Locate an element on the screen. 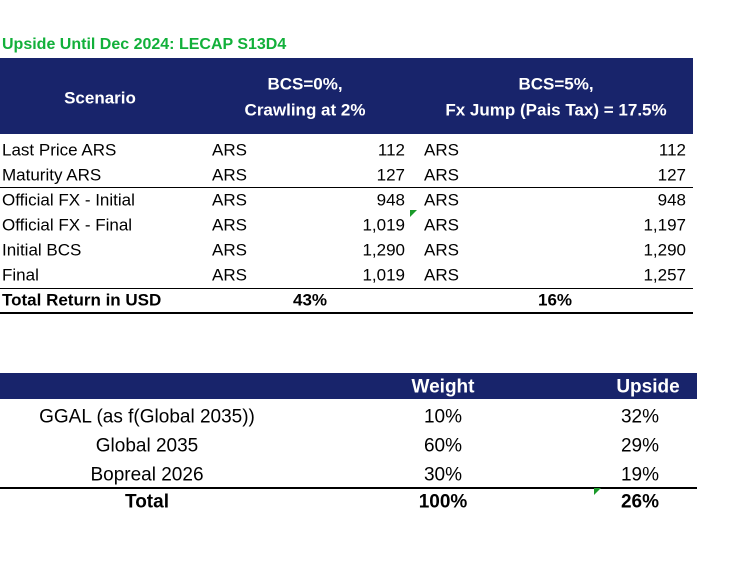 The image size is (730, 572). row-label: Official FX - Final is located at coordinates (67, 225).